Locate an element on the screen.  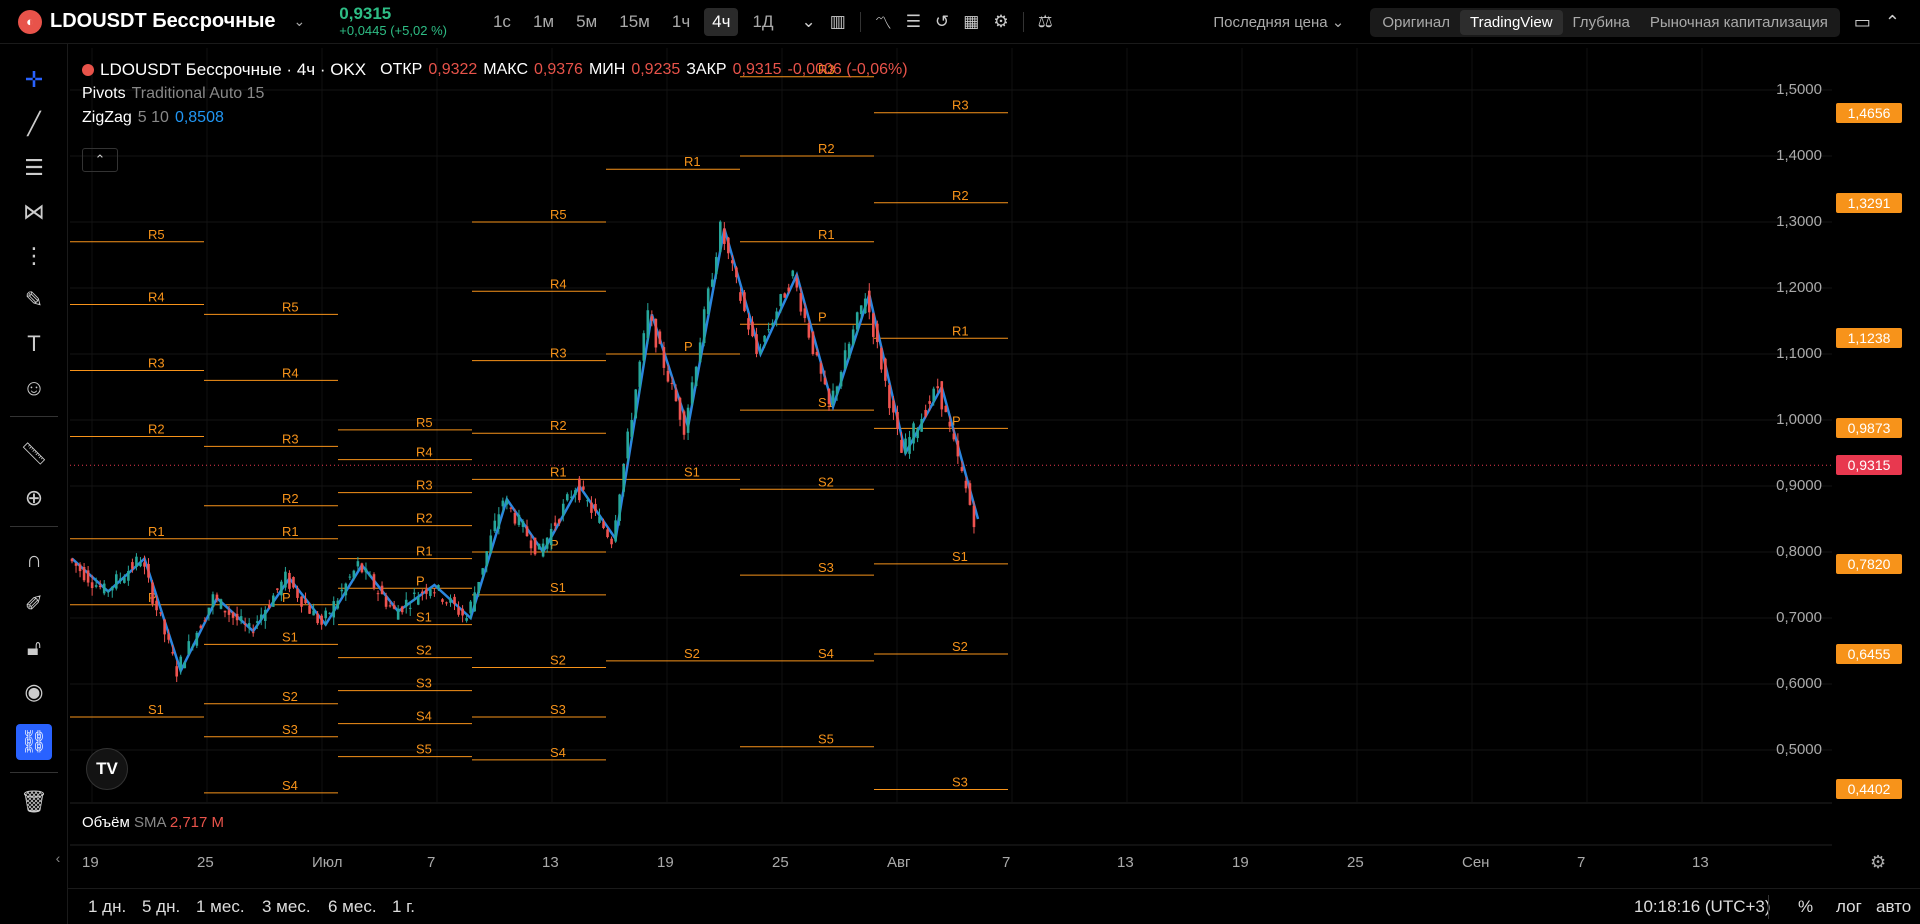
zigzag-indicator: ZigZag 5 10 0,8508 is located at coordinates (495, 118).